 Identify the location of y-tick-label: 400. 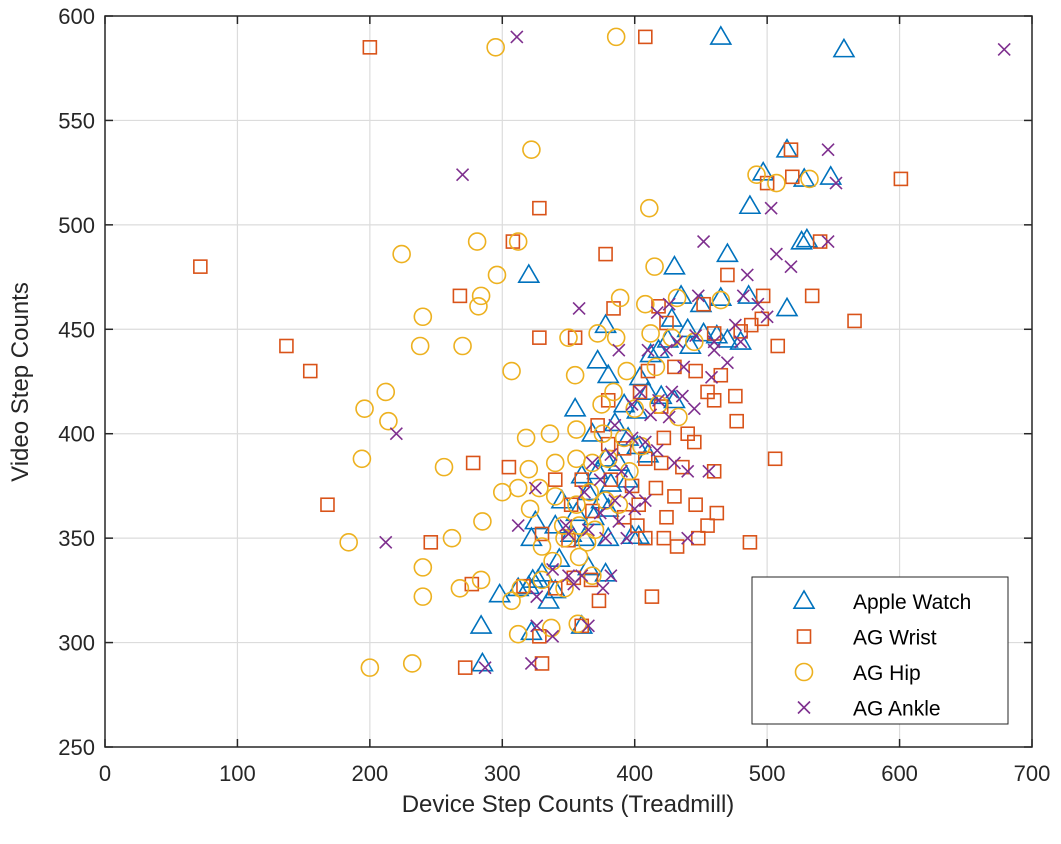
(76, 434).